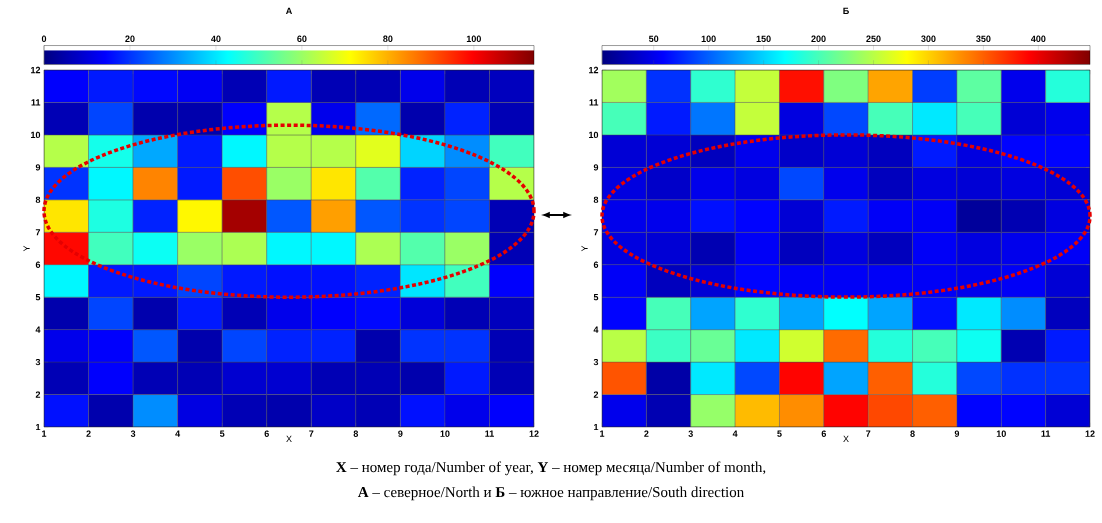  Describe the element at coordinates (388, 39) in the screenshot. I see `color-bar-label: 80` at that location.